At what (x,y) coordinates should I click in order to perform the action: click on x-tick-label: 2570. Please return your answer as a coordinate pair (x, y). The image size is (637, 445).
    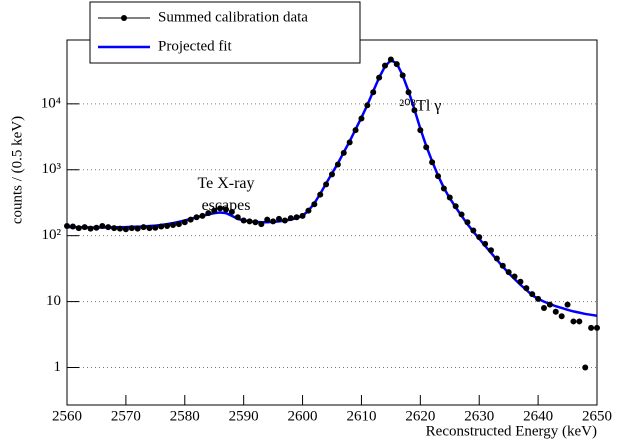
    Looking at the image, I should click on (126, 416).